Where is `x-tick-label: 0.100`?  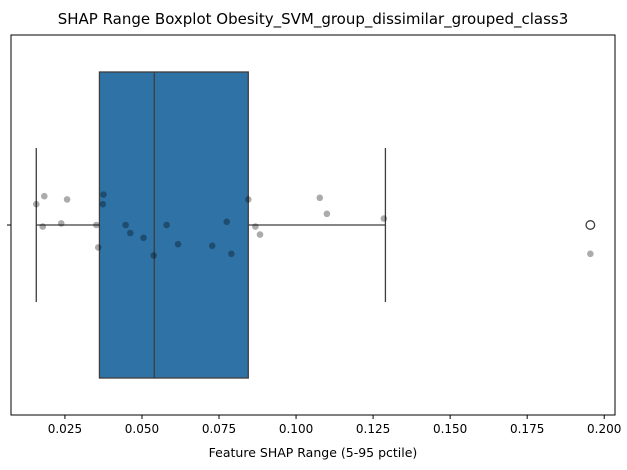 x-tick-label: 0.100 is located at coordinates (296, 429).